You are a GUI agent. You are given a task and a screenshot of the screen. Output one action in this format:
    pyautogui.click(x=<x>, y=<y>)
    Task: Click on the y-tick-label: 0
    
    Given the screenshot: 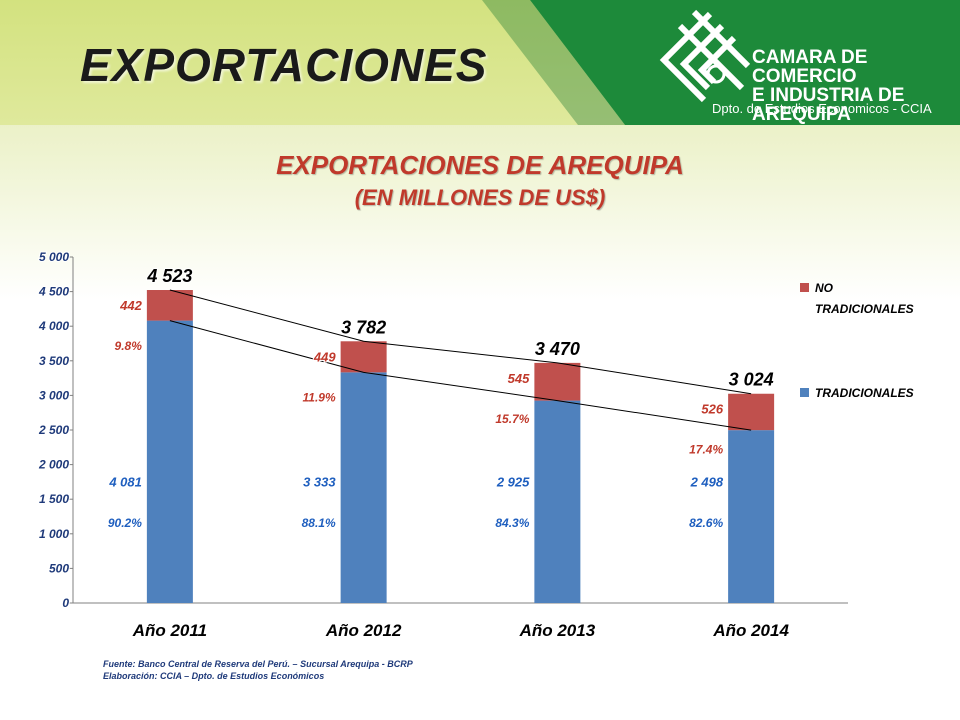 What is the action you would take?
    pyautogui.click(x=65, y=603)
    